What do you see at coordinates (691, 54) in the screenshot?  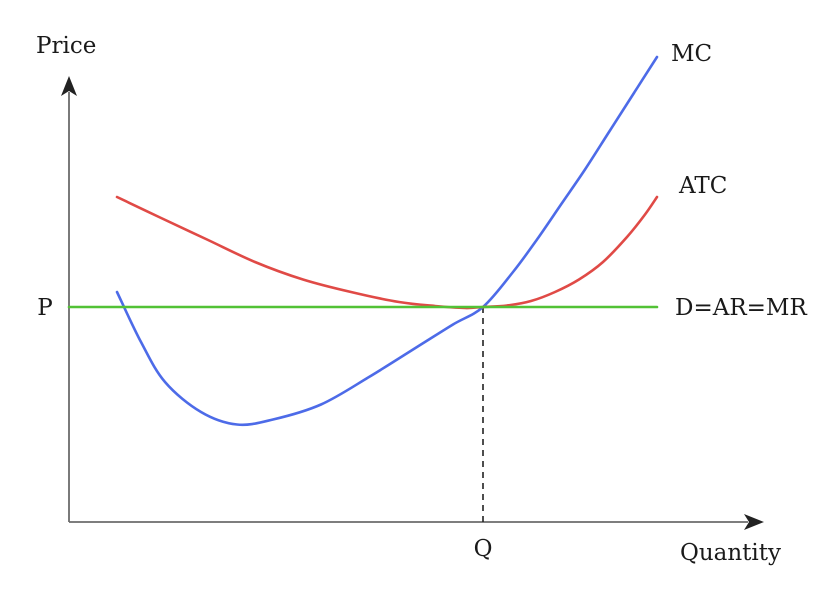 I see `series-label-mc: MC` at bounding box center [691, 54].